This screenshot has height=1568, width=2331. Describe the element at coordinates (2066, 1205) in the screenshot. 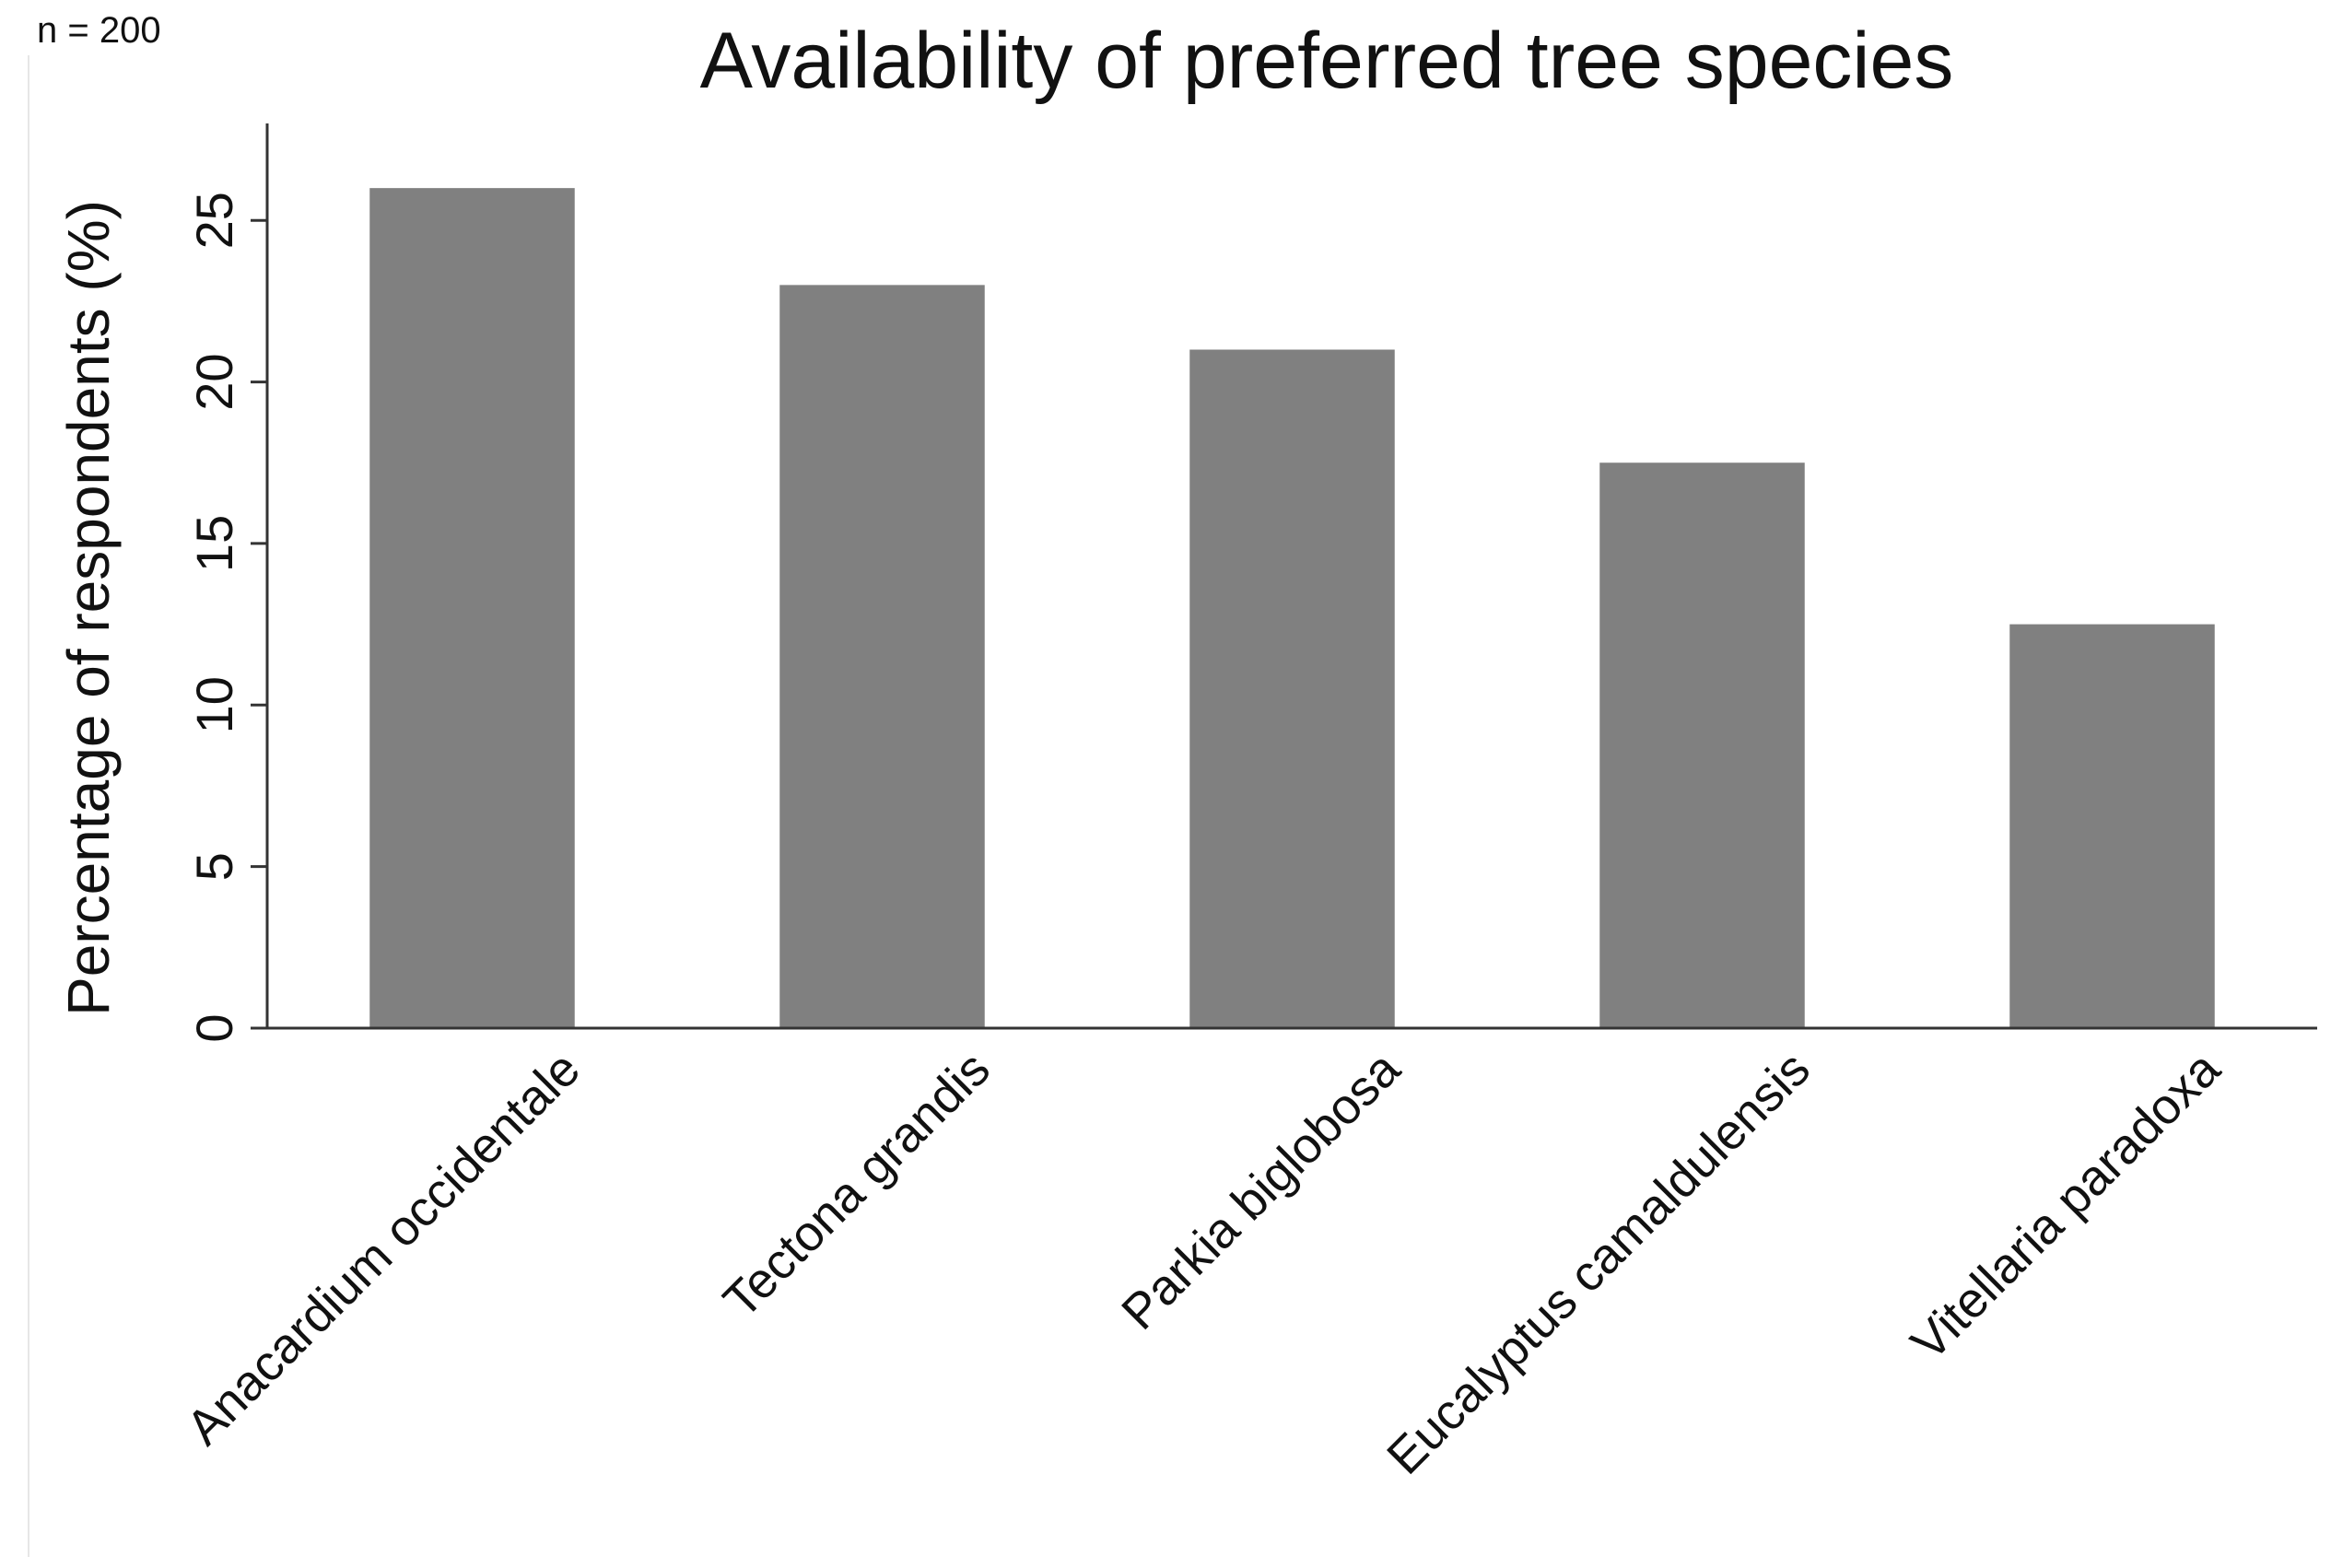

I see `x-tick-label-4: Vitellaria paradoxa` at that location.